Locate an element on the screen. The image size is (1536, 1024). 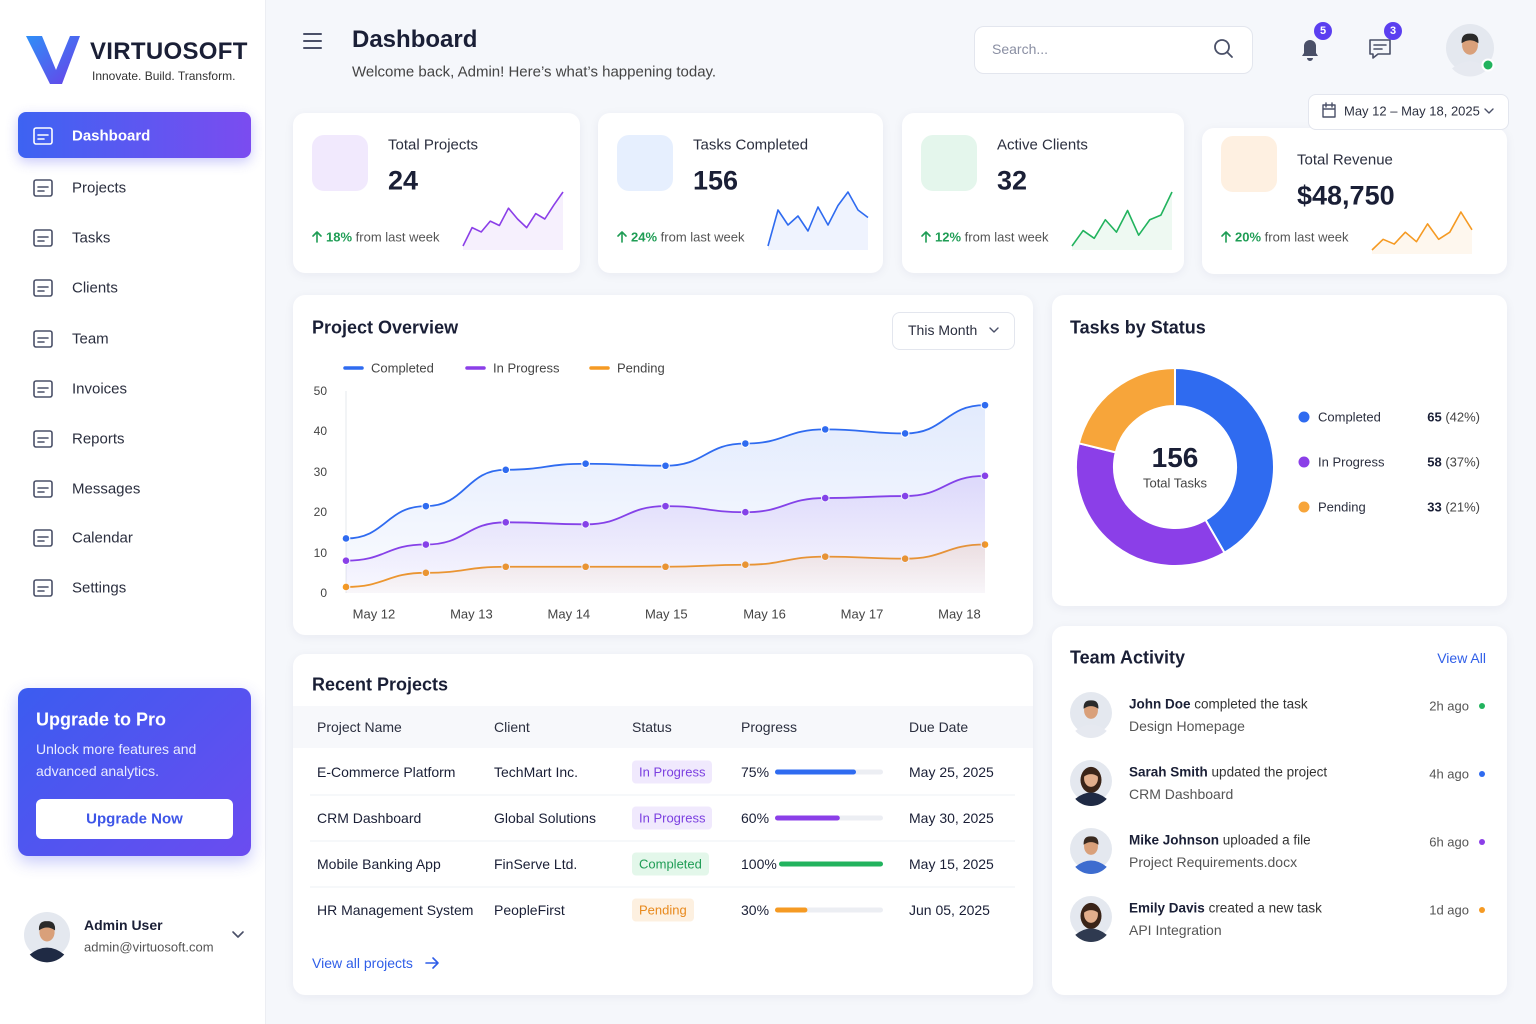
cell-name: CRM Dashboard is located at coordinates (369, 818).